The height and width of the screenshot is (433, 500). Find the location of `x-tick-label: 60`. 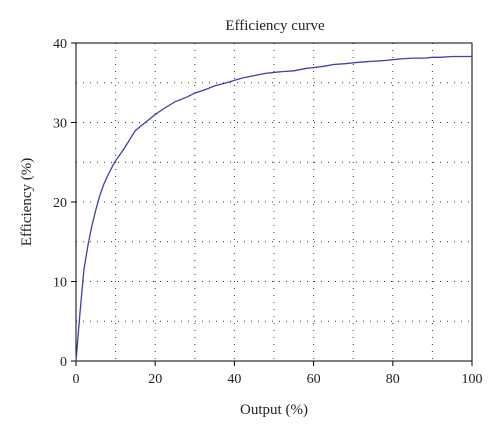

x-tick-label: 60 is located at coordinates (314, 379).